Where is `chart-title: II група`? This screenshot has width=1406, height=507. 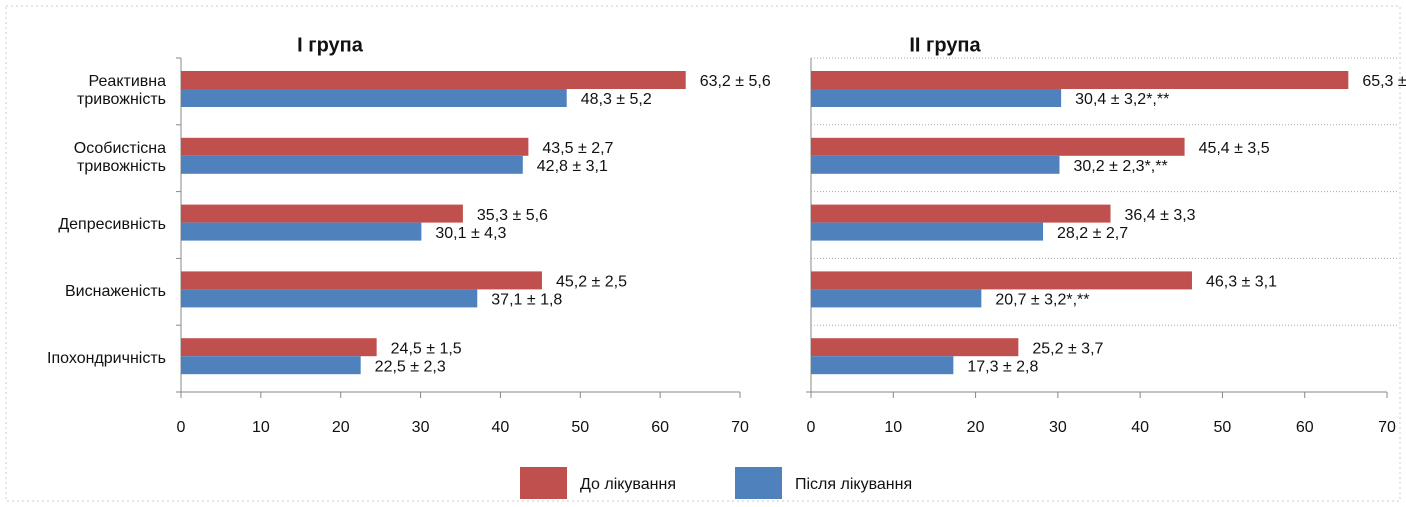
chart-title: II група is located at coordinates (945, 45).